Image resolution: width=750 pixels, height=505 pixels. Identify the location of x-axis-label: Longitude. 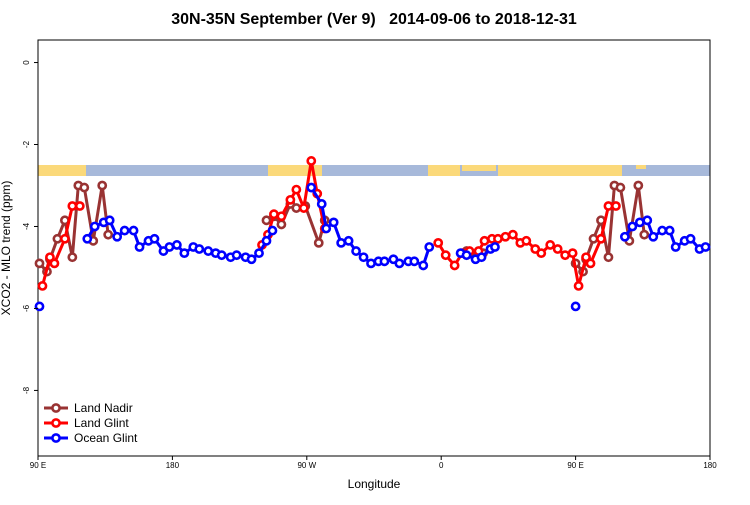
(374, 484).